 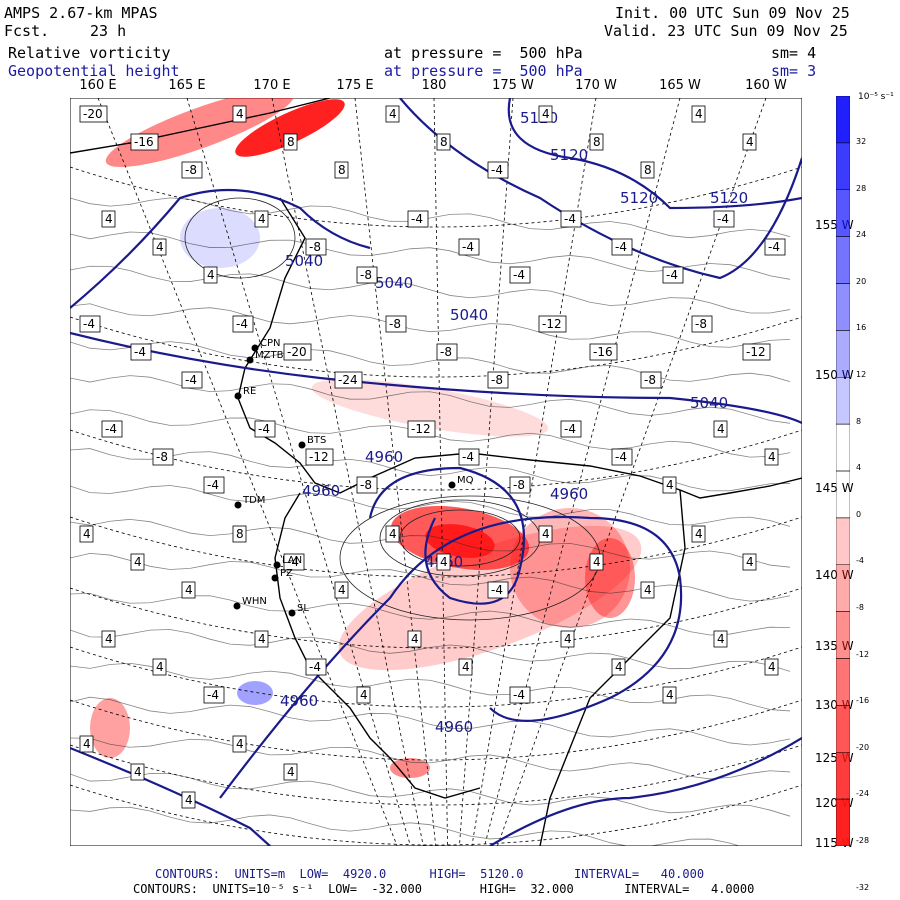 I want to click on colorbar-tick: 0, so click(x=859, y=514).